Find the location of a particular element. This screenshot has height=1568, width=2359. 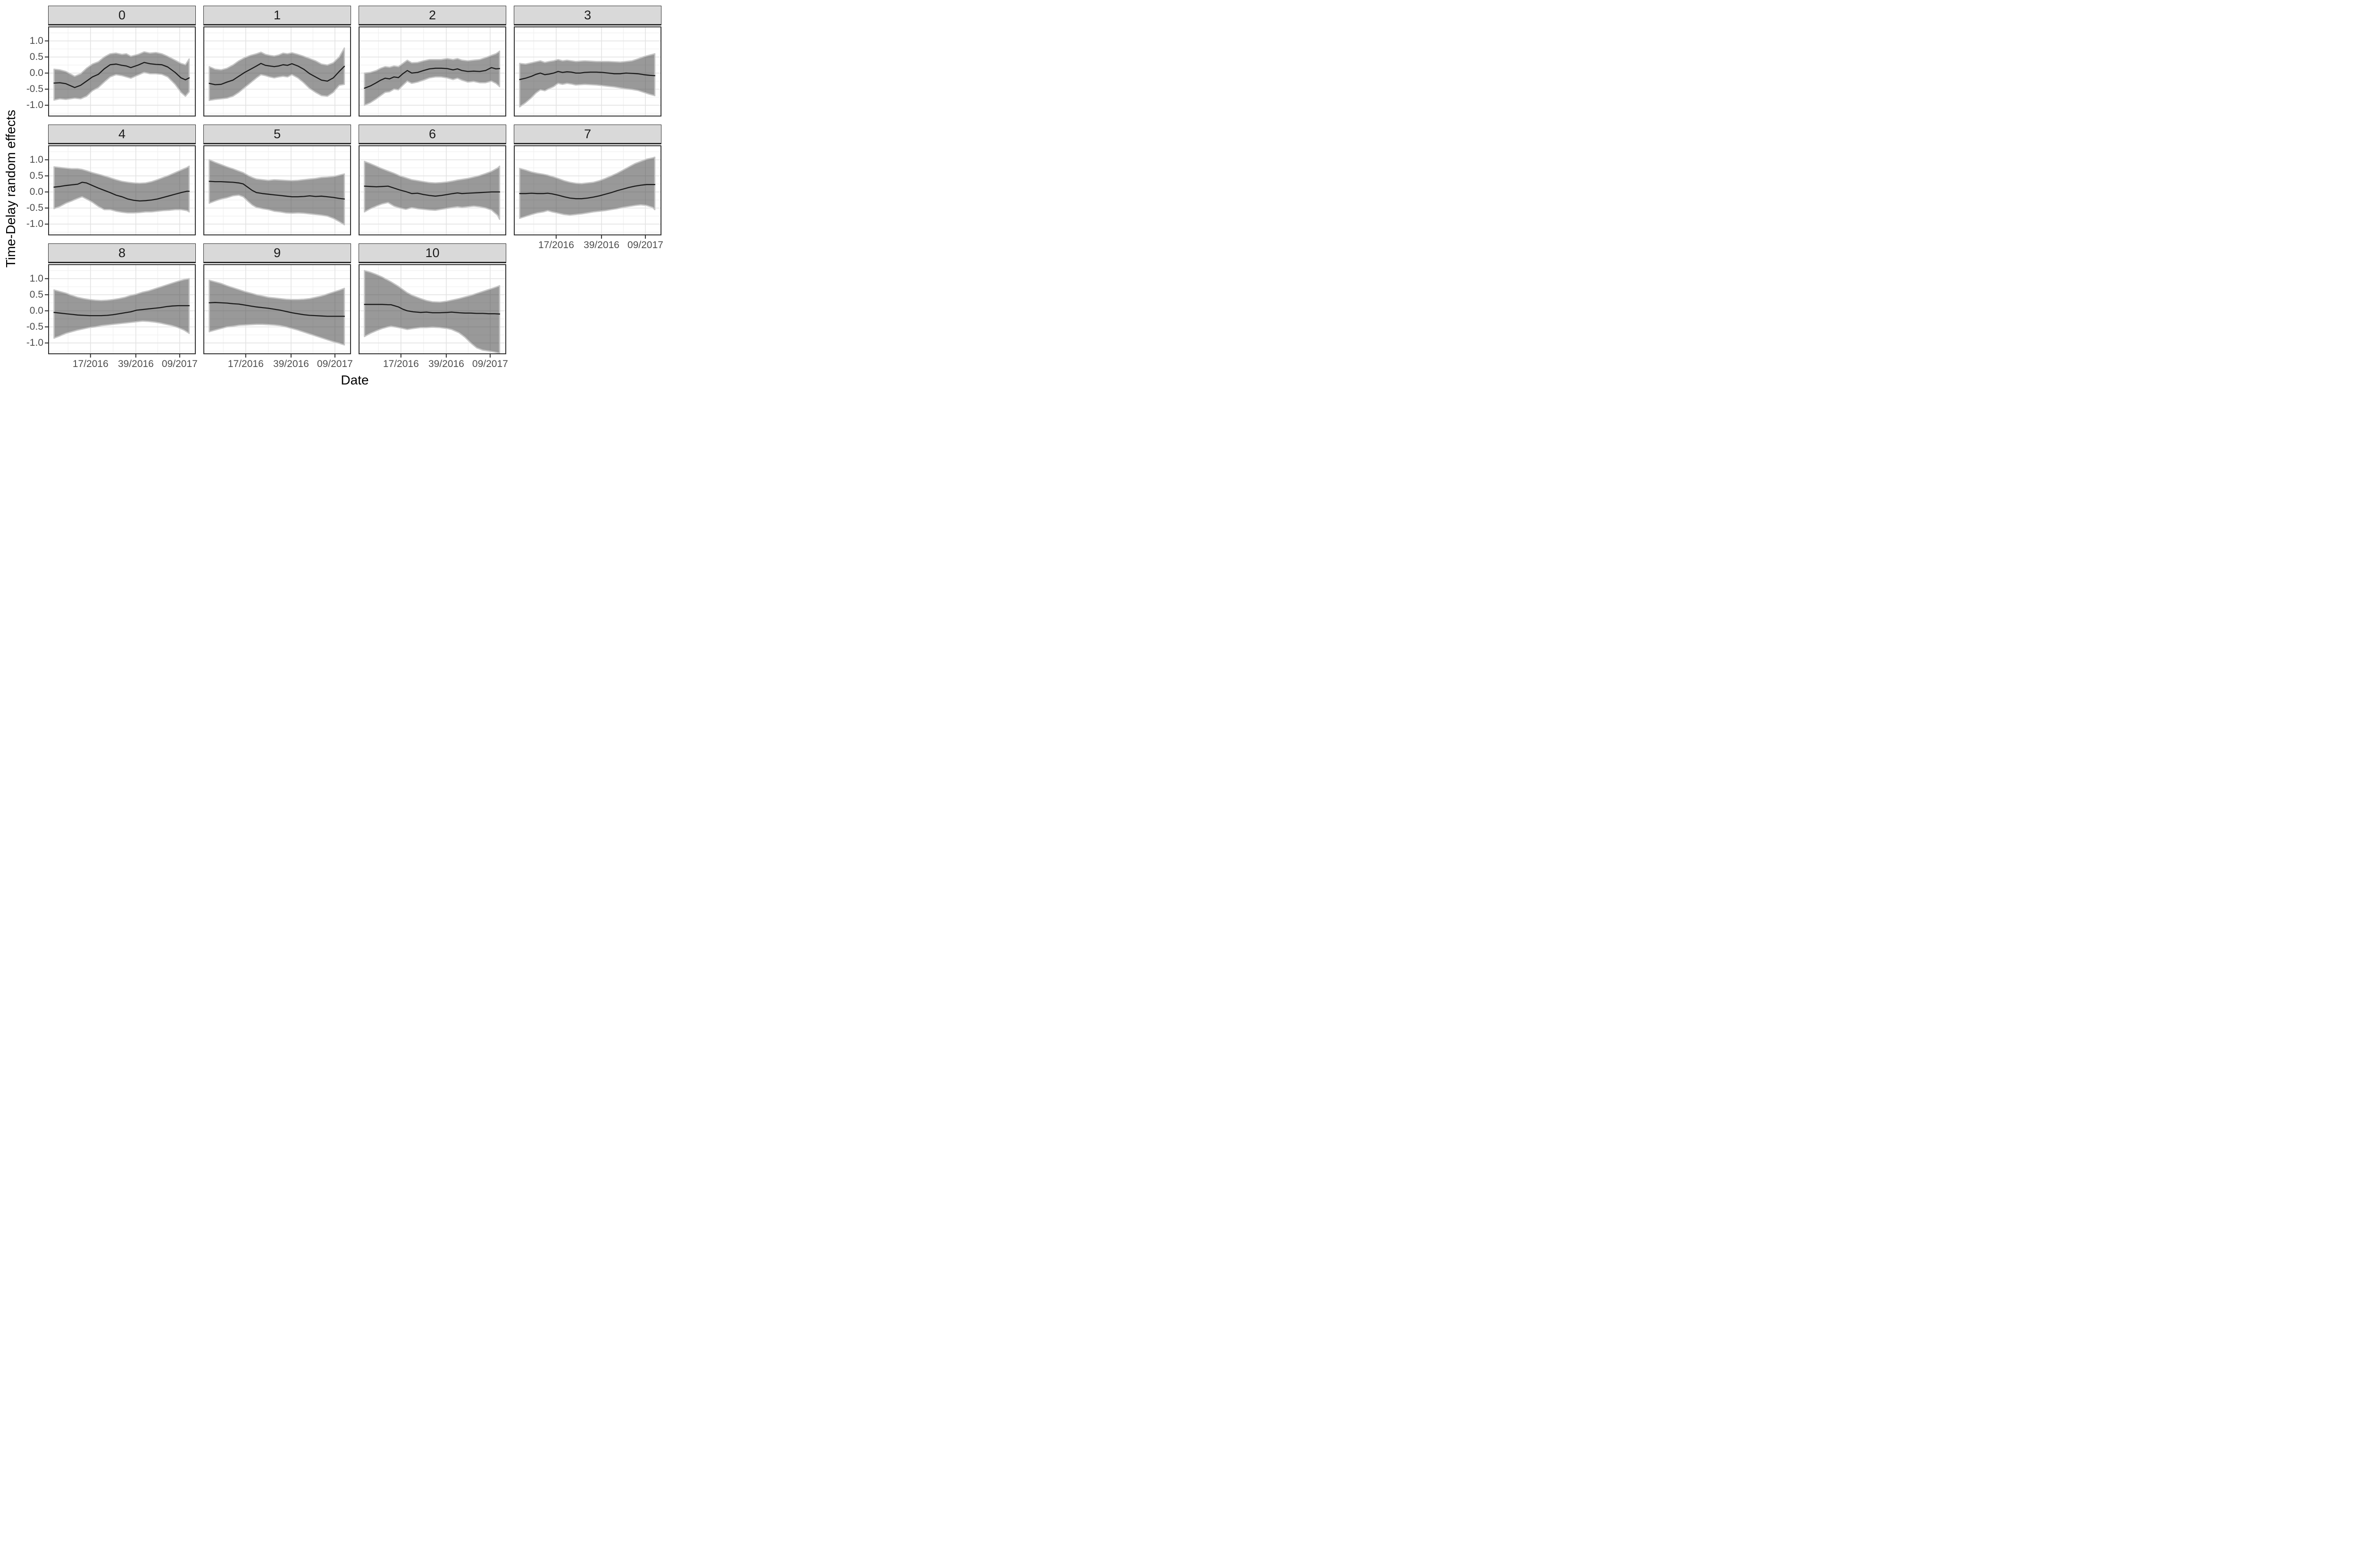

facet-strip-9: 9 is located at coordinates (277, 253).